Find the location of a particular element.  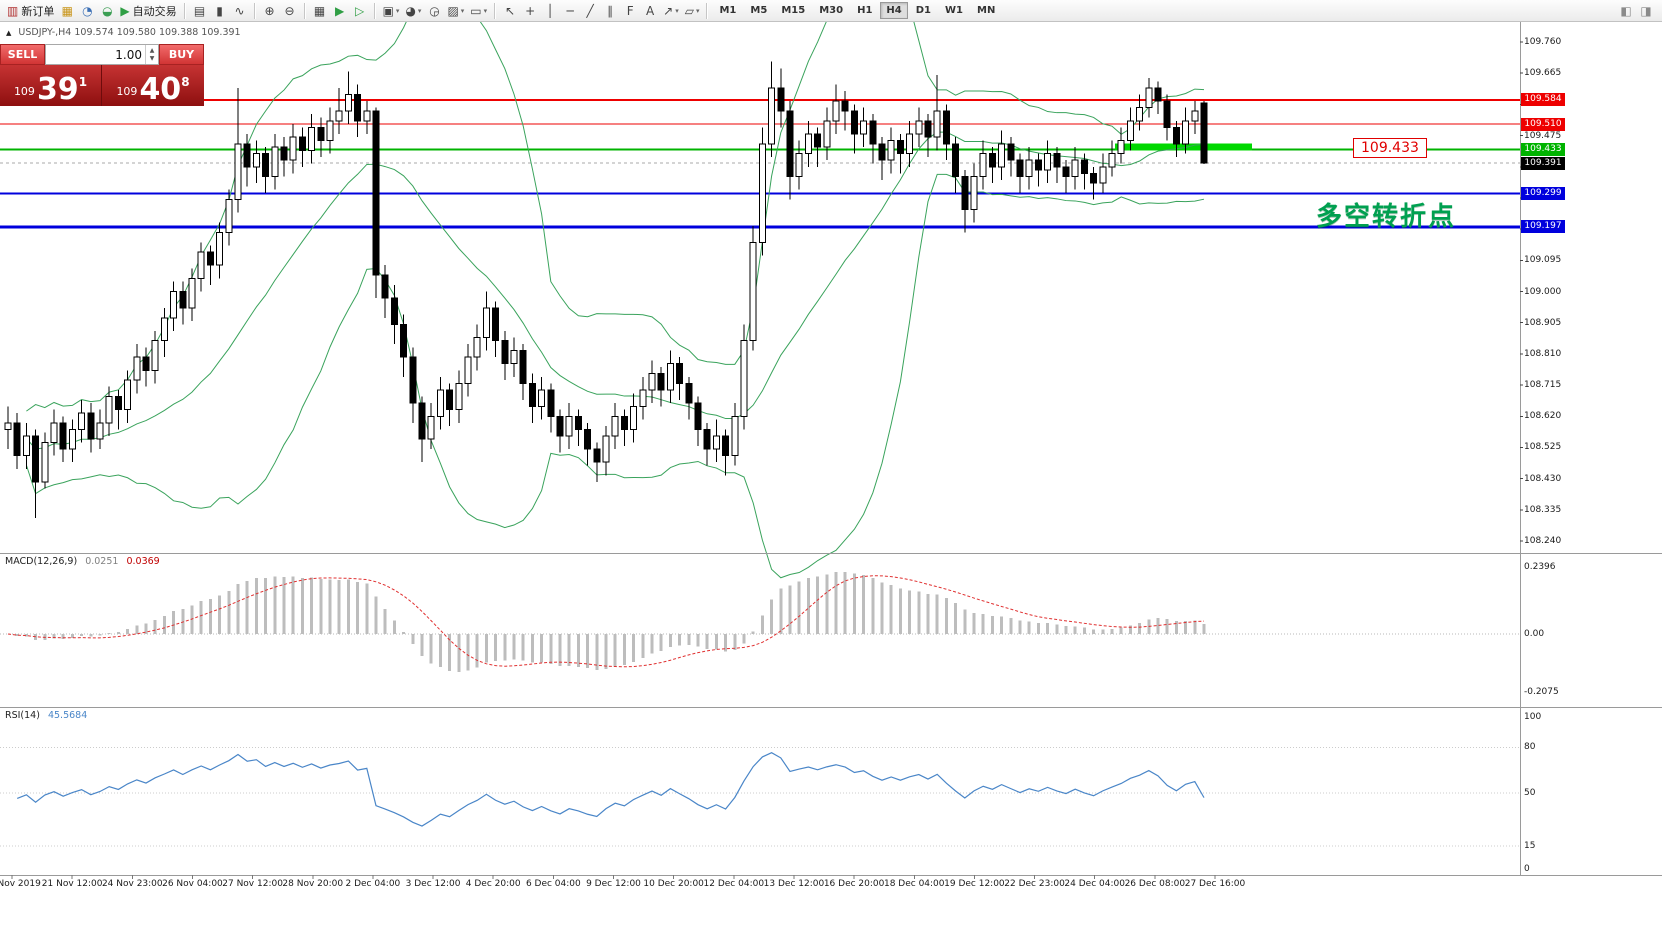

autotrading-button: ▶ 自动交易 is located at coordinates (148, 11).